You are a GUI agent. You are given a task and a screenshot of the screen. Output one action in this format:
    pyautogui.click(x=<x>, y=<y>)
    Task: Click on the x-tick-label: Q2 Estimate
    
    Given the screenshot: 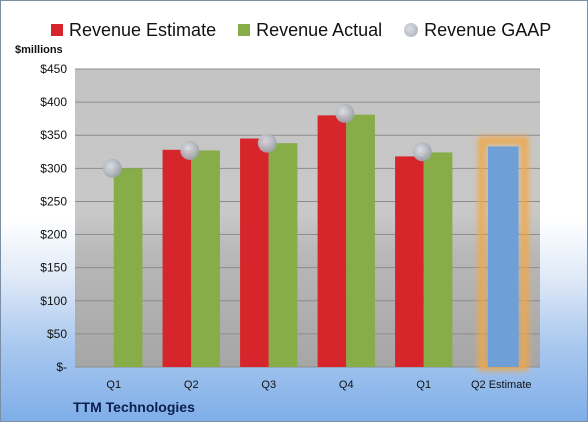 What is the action you would take?
    pyautogui.click(x=501, y=385)
    